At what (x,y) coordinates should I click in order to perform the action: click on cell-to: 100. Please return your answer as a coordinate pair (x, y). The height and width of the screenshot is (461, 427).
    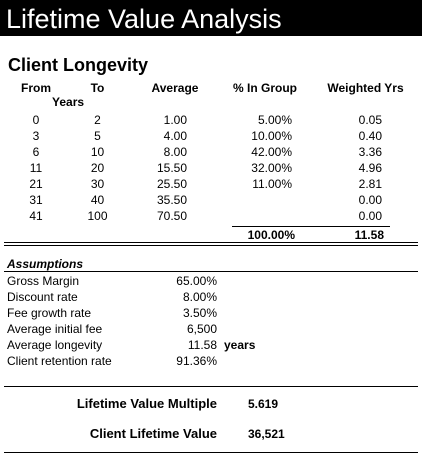
    Looking at the image, I should click on (97, 216).